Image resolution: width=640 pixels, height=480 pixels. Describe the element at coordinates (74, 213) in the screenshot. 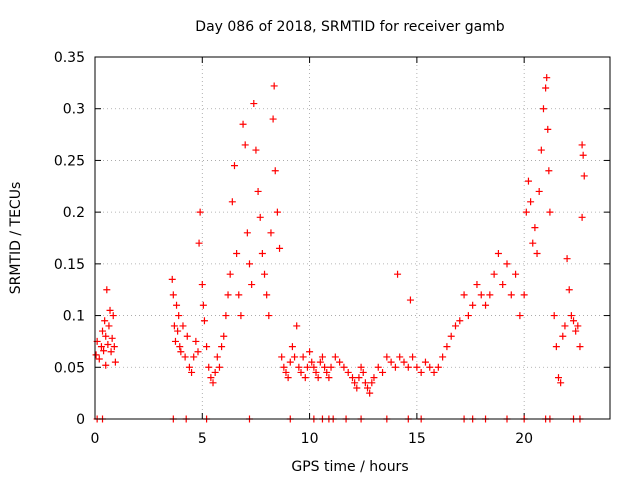

I see `y-tick-label: 0.2` at that location.